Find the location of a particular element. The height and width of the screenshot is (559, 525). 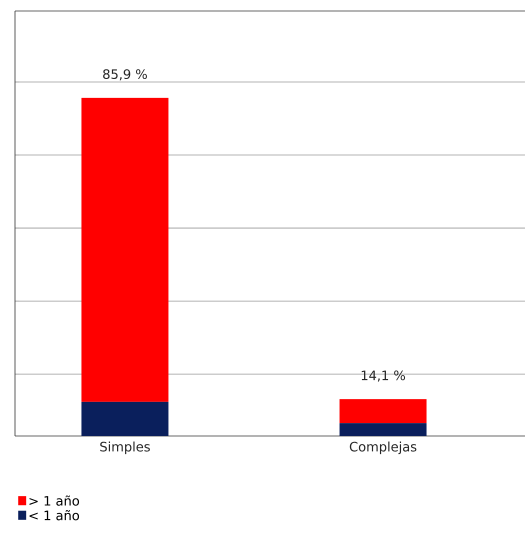

legend-label: > 1 año is located at coordinates (54, 500).